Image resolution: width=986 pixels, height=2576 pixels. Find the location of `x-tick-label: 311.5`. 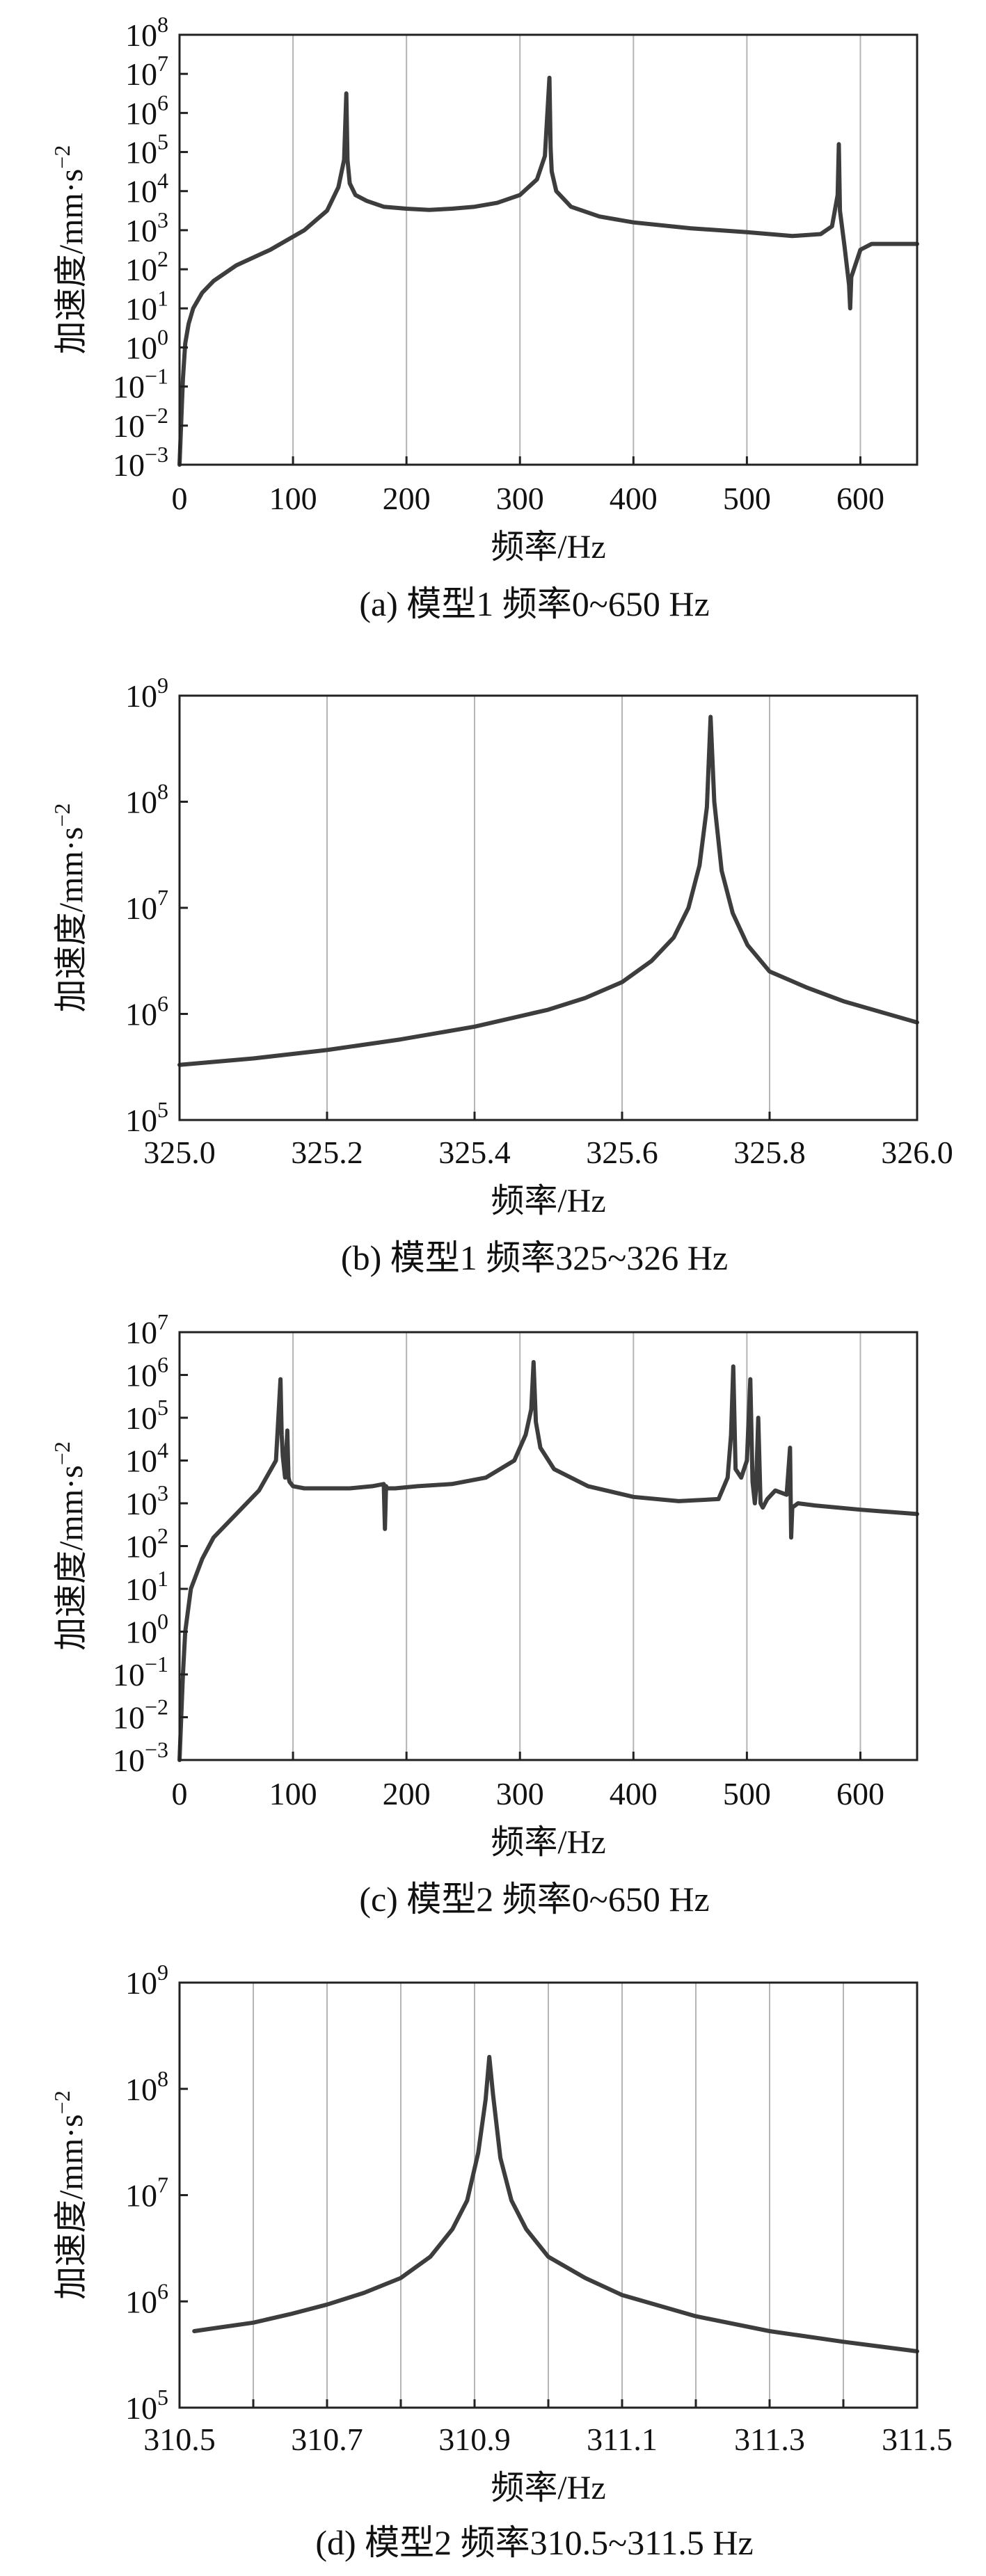

x-tick-label: 311.5 is located at coordinates (918, 2439).